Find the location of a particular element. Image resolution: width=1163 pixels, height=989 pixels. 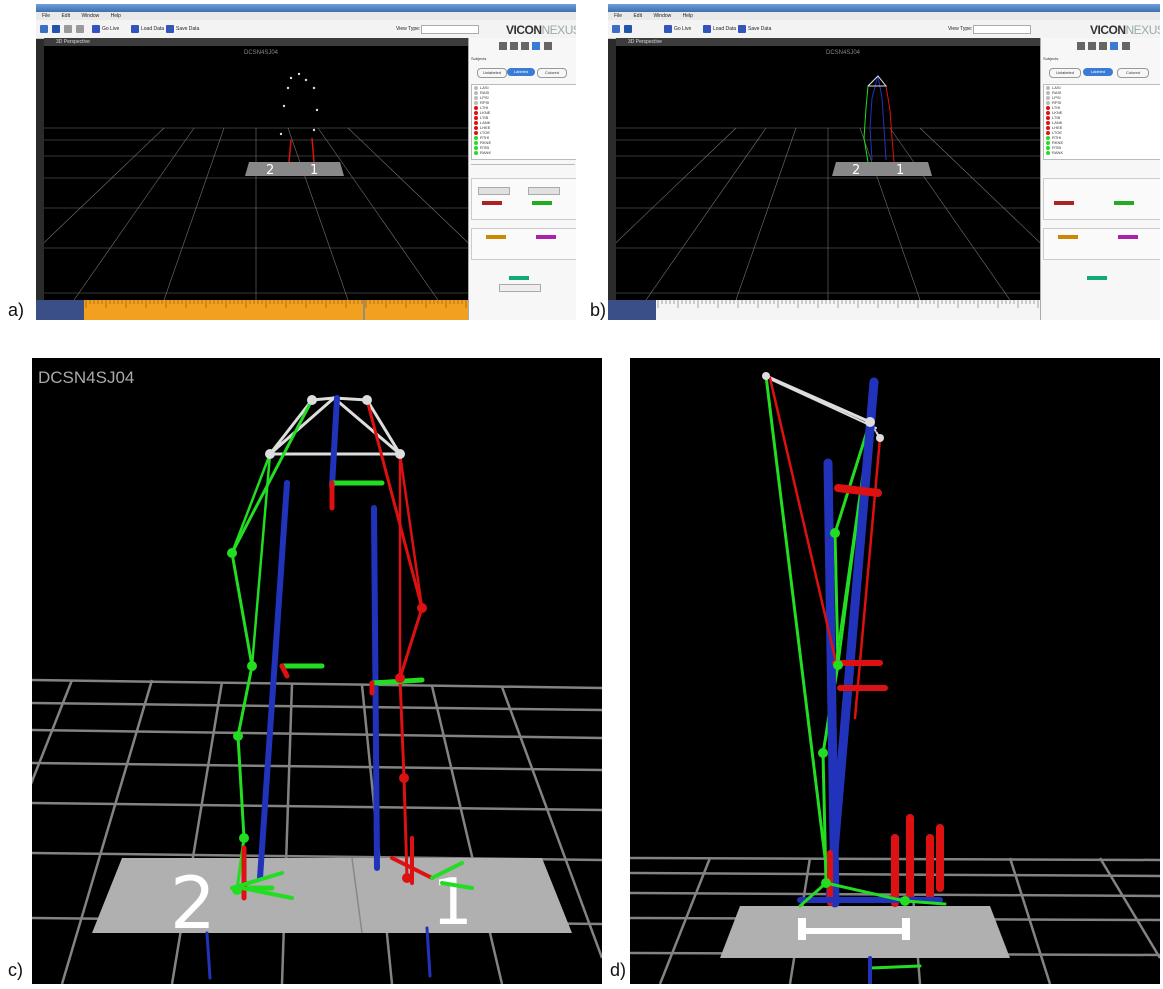

view-type-label: View Type: is located at coordinates (960, 29).